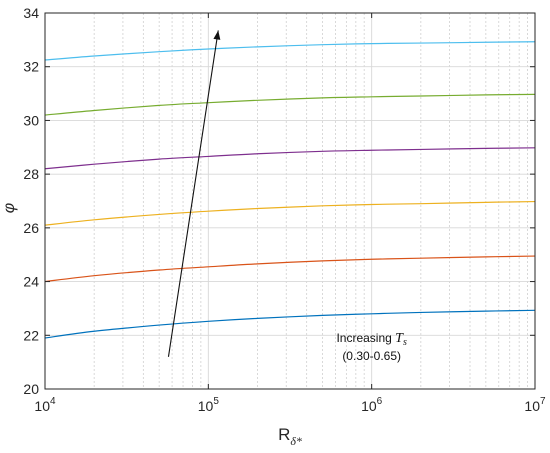  What do you see at coordinates (31, 389) in the screenshot?
I see `y-tick-label: 20` at bounding box center [31, 389].